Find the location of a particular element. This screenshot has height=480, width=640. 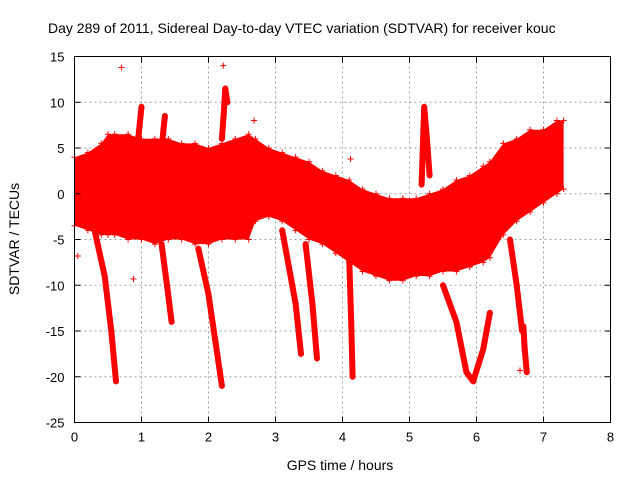

x-tick-label: 7 is located at coordinates (543, 437).